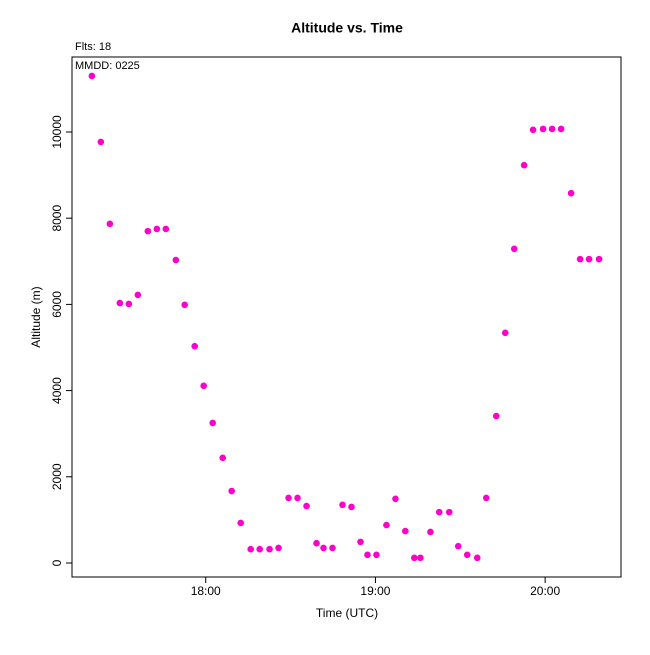 The height and width of the screenshot is (655, 650). Describe the element at coordinates (57, 476) in the screenshot. I see `y-tick-label: 2000` at that location.